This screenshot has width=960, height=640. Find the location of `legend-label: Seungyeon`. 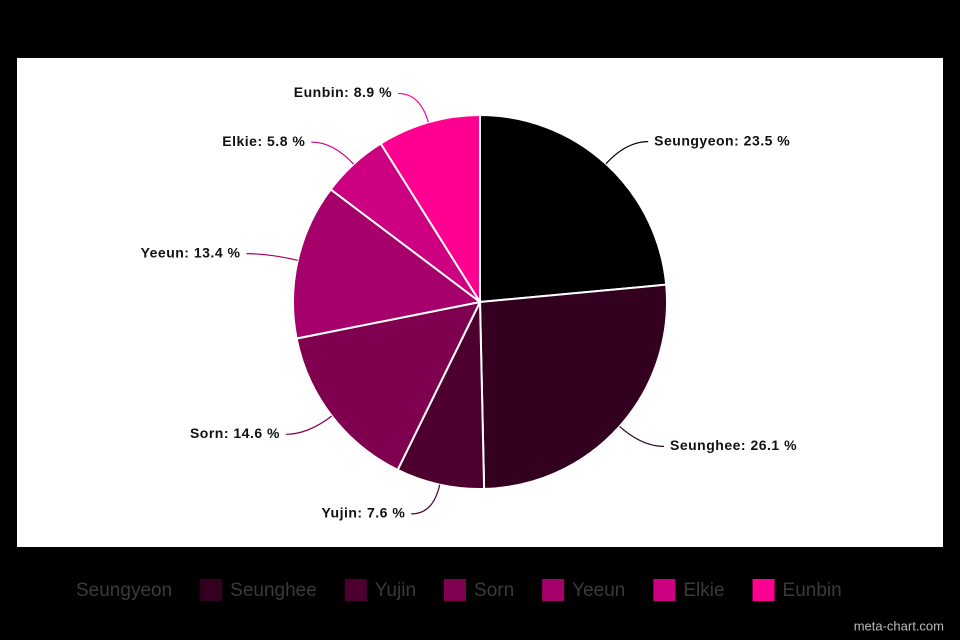

legend-label: Seungyeon is located at coordinates (124, 590).